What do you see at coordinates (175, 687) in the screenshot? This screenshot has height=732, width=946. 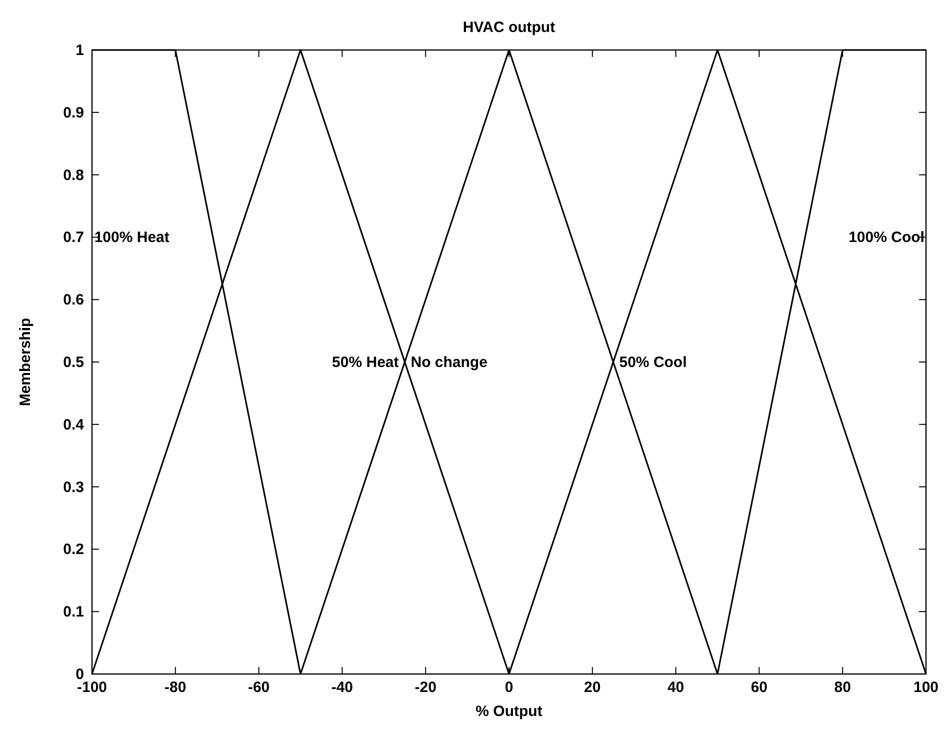 I see `x-tick-label: -80` at bounding box center [175, 687].